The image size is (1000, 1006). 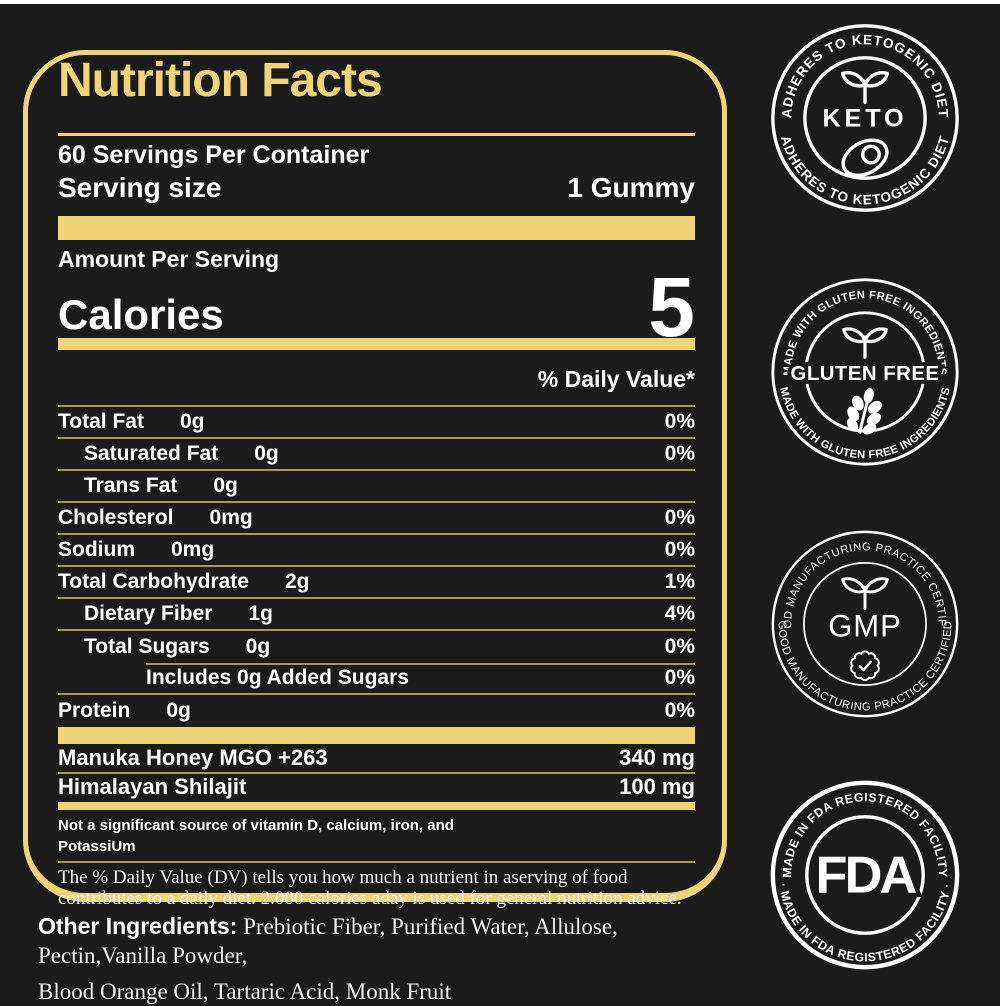 What do you see at coordinates (94, 710) in the screenshot?
I see `nutrient-name: Protein` at bounding box center [94, 710].